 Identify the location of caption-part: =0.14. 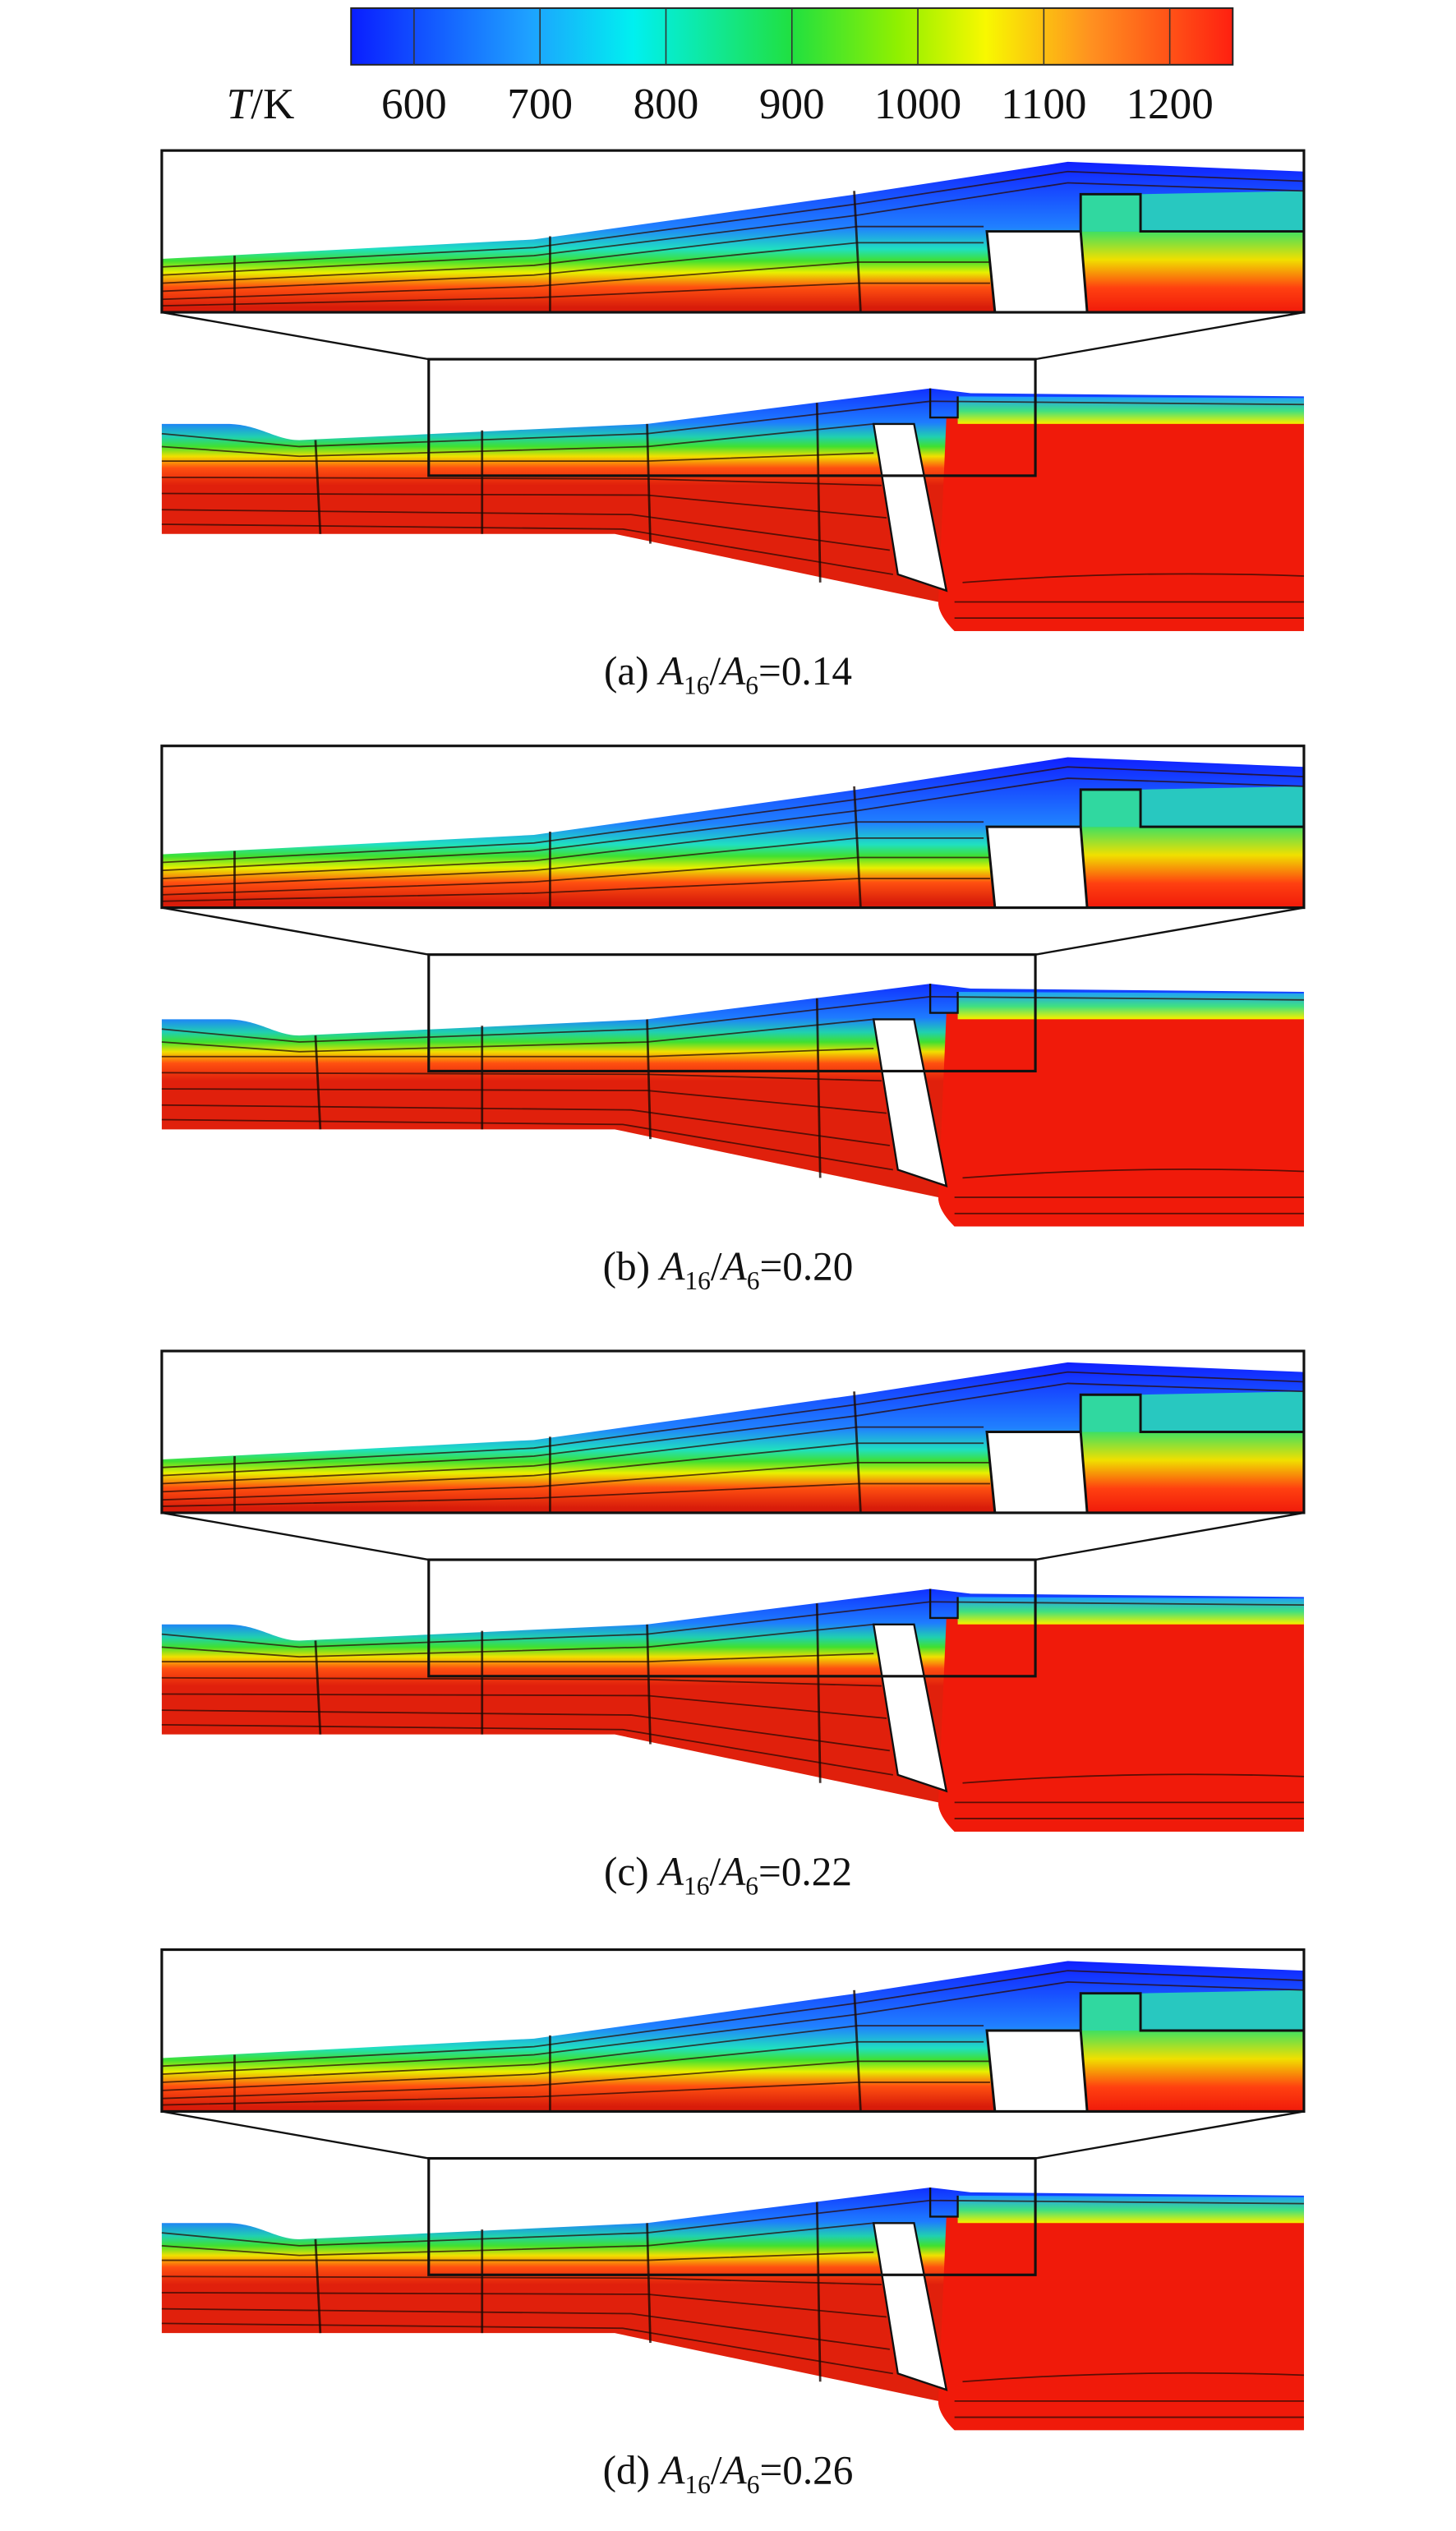
(805, 671).